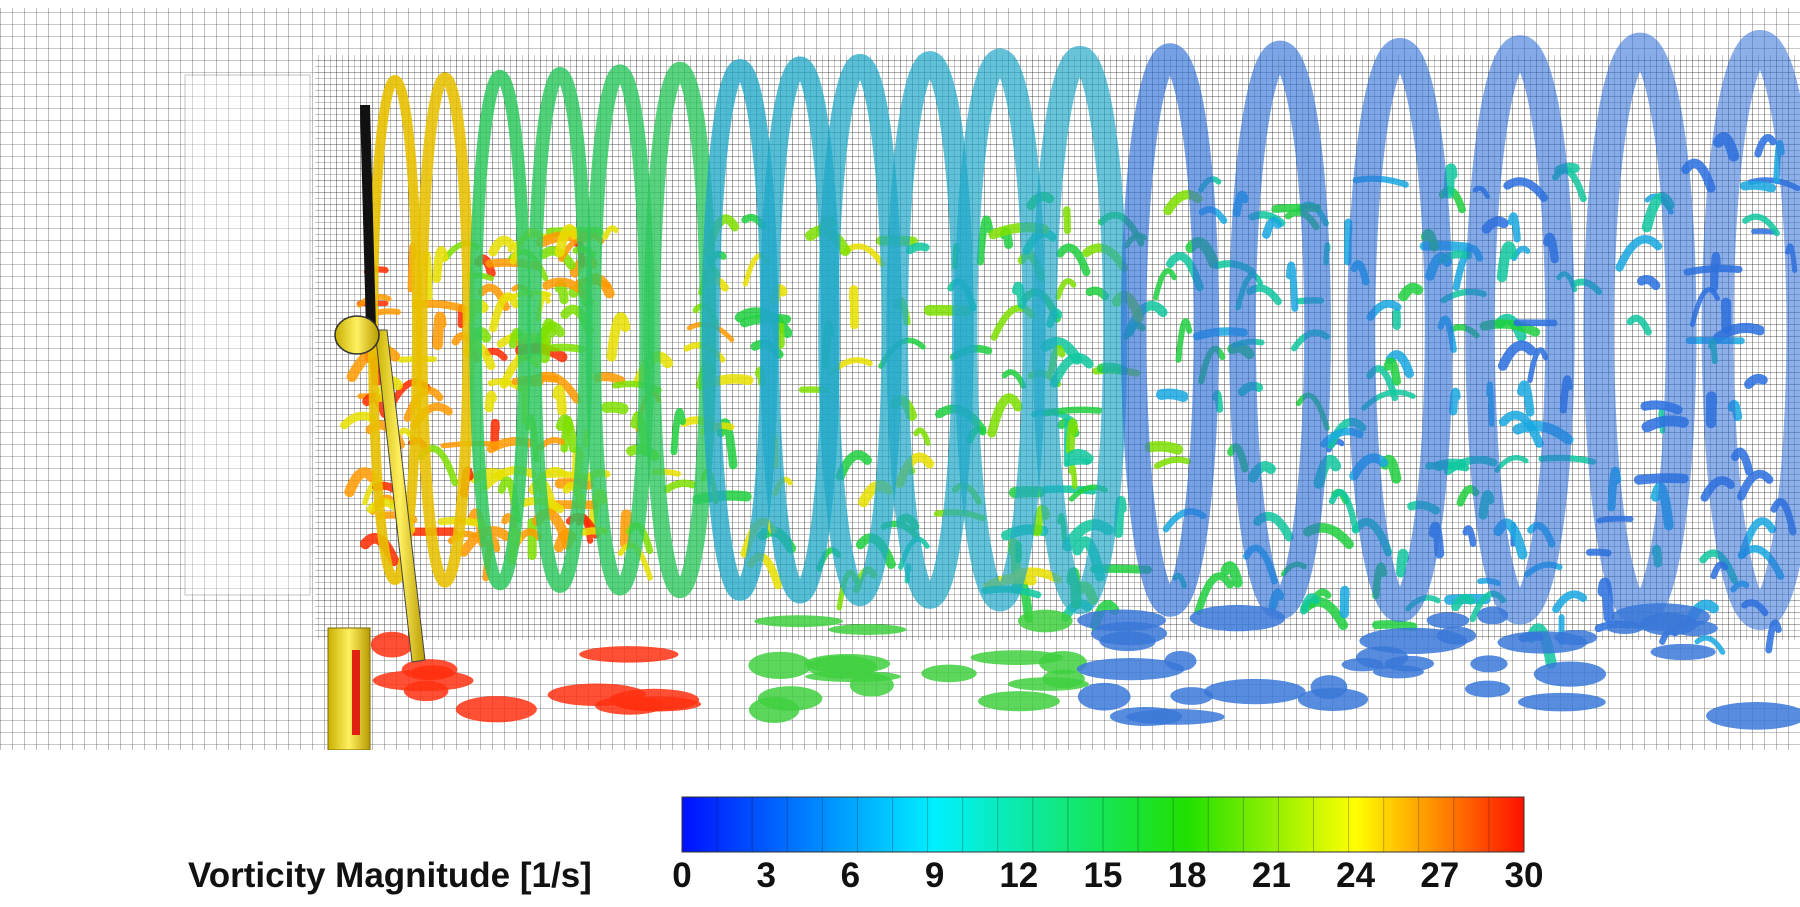 This screenshot has height=907, width=1800. What do you see at coordinates (368, 217) in the screenshot?
I see `turbine-blade-upper` at bounding box center [368, 217].